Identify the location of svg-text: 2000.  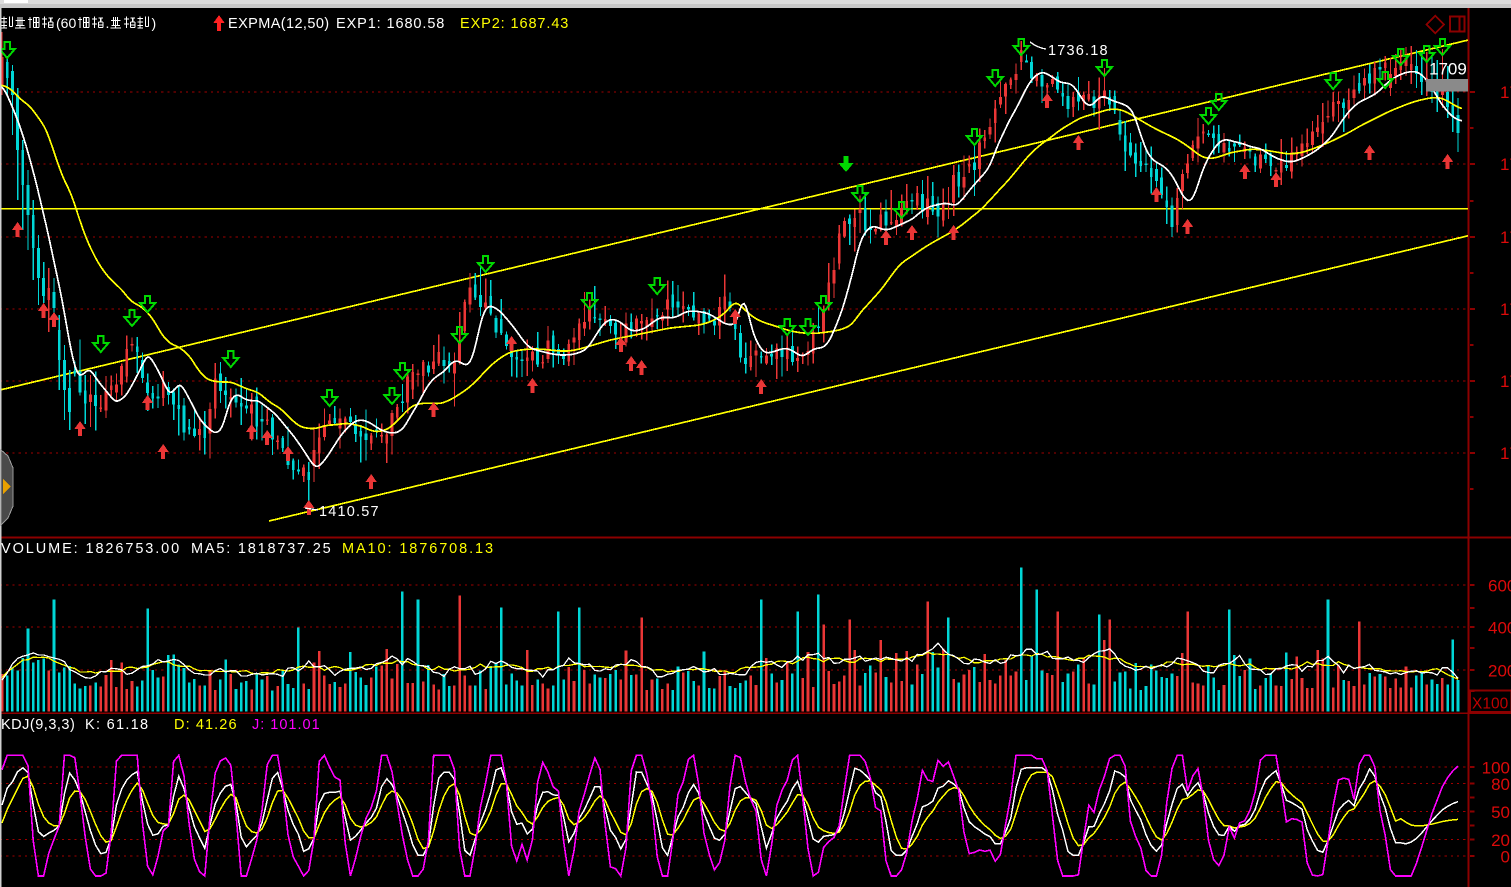
(1499, 671).